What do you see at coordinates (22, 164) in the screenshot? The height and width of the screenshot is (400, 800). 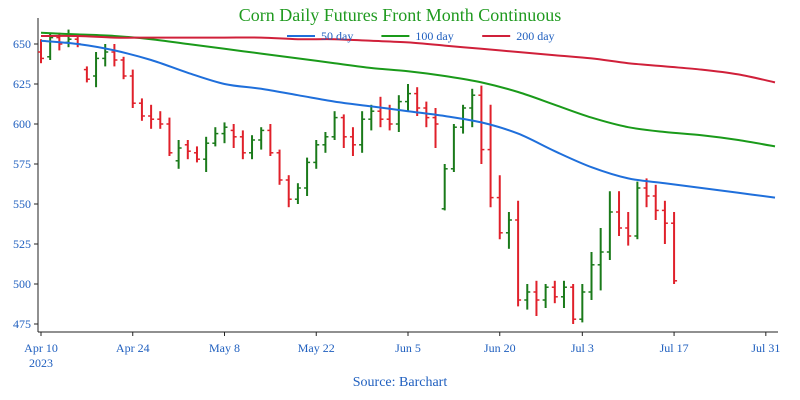 I see `y-tick-label: 575` at bounding box center [22, 164].